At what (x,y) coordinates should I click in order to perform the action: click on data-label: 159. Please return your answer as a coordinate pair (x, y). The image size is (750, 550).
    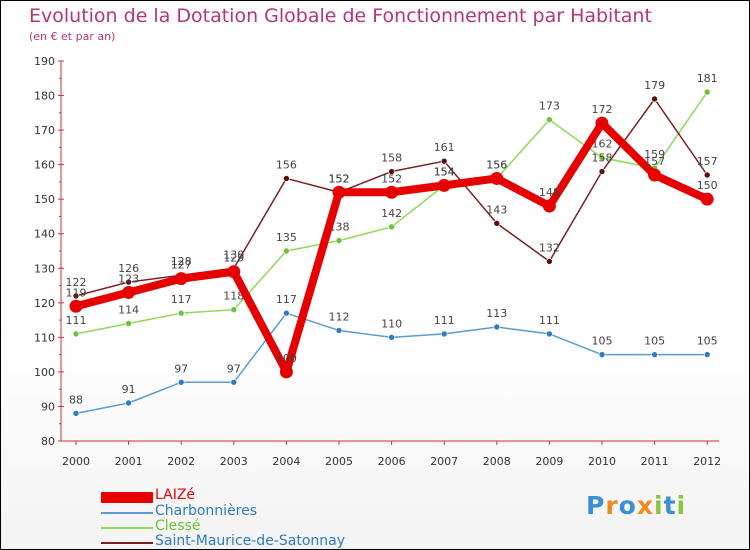
    Looking at the image, I should click on (654, 154).